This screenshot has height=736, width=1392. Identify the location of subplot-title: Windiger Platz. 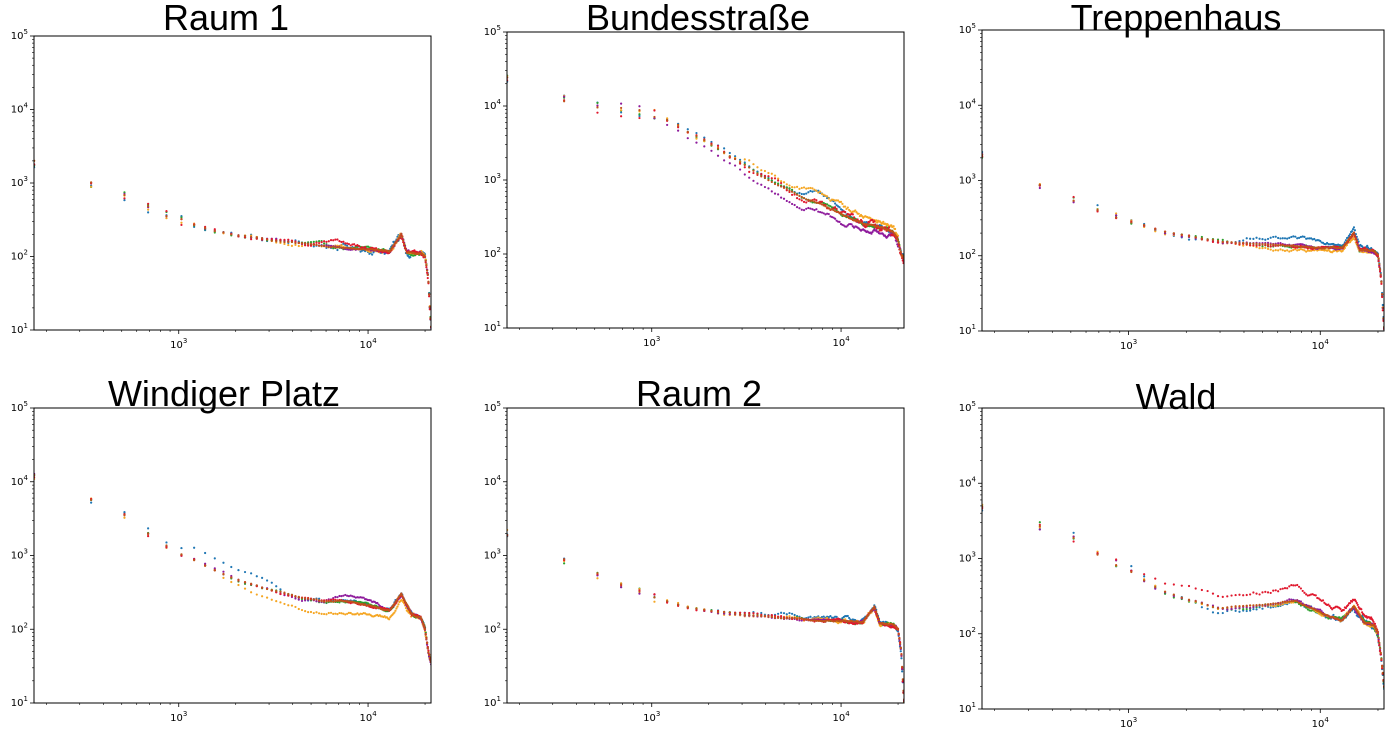
(224, 393).